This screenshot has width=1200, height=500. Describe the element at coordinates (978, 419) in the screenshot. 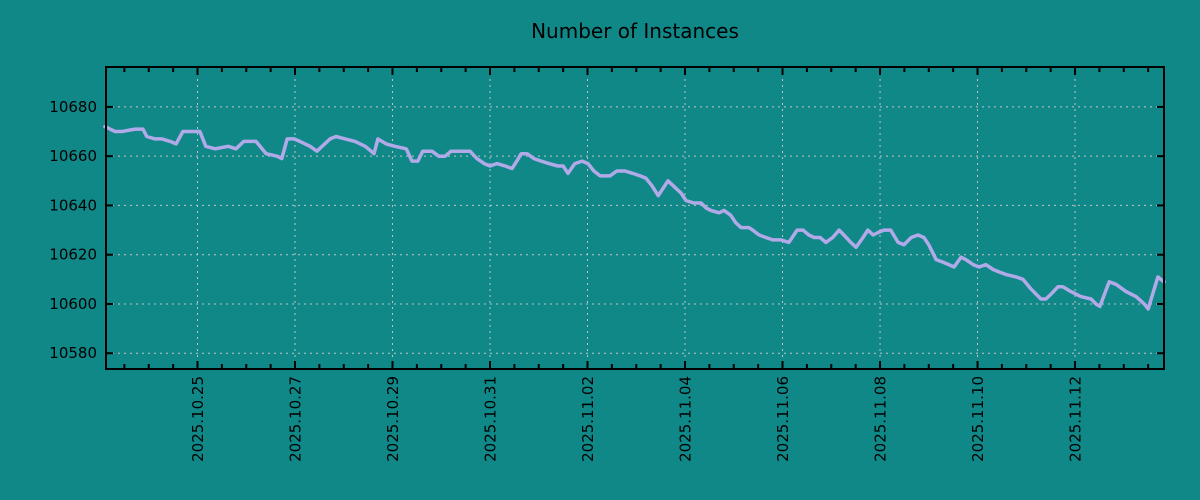

I see `x-tick-label: 2025.11.10` at that location.